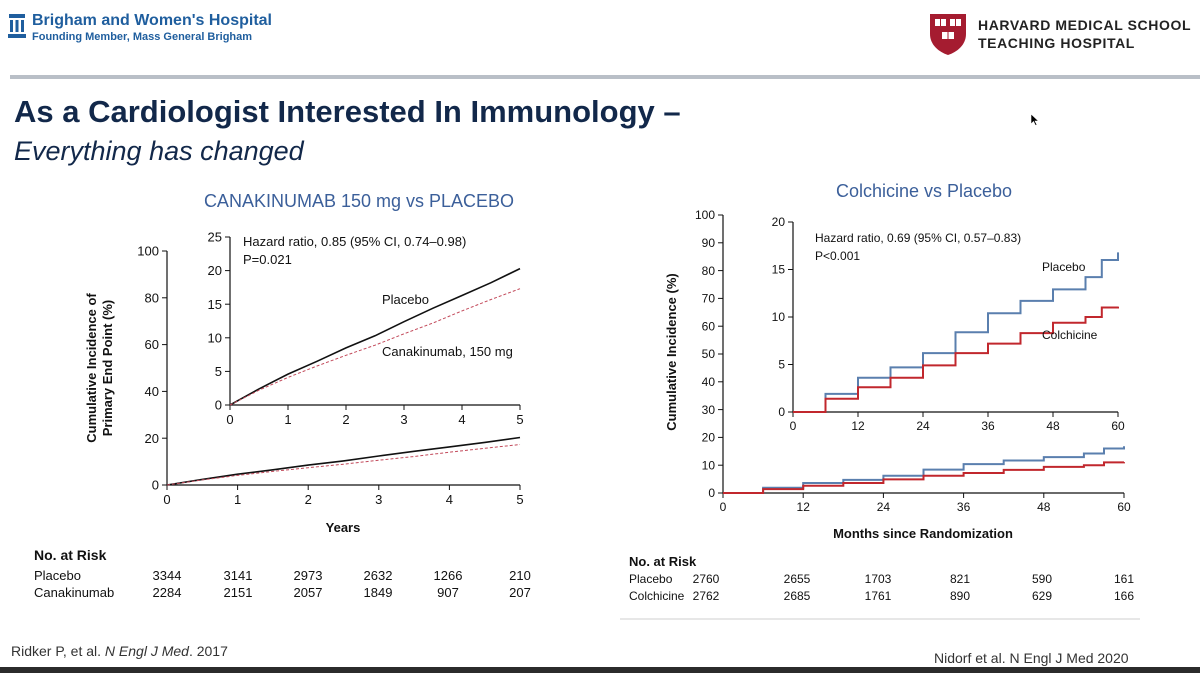 This screenshot has height=673, width=1200. What do you see at coordinates (287, 419) in the screenshot?
I see `chart1-inset-x-tick-label: 1` at bounding box center [287, 419].